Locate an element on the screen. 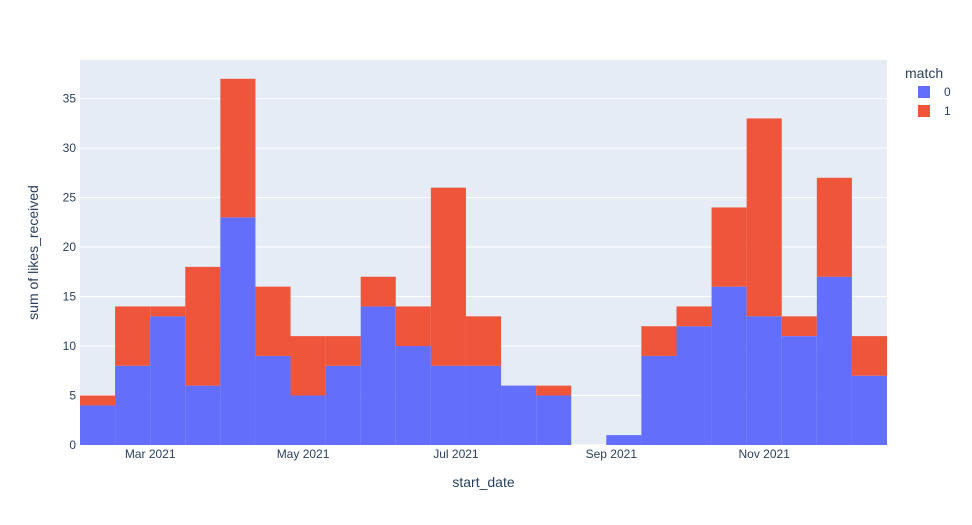 The width and height of the screenshot is (972, 525). legend-title: match is located at coordinates (924, 73).